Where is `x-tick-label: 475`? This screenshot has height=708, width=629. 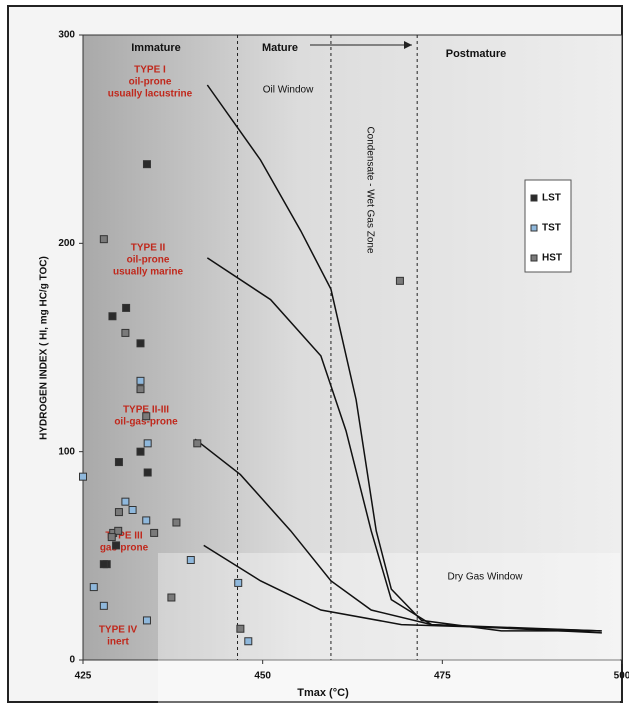
x-tick-label: 475 is located at coordinates (442, 676).